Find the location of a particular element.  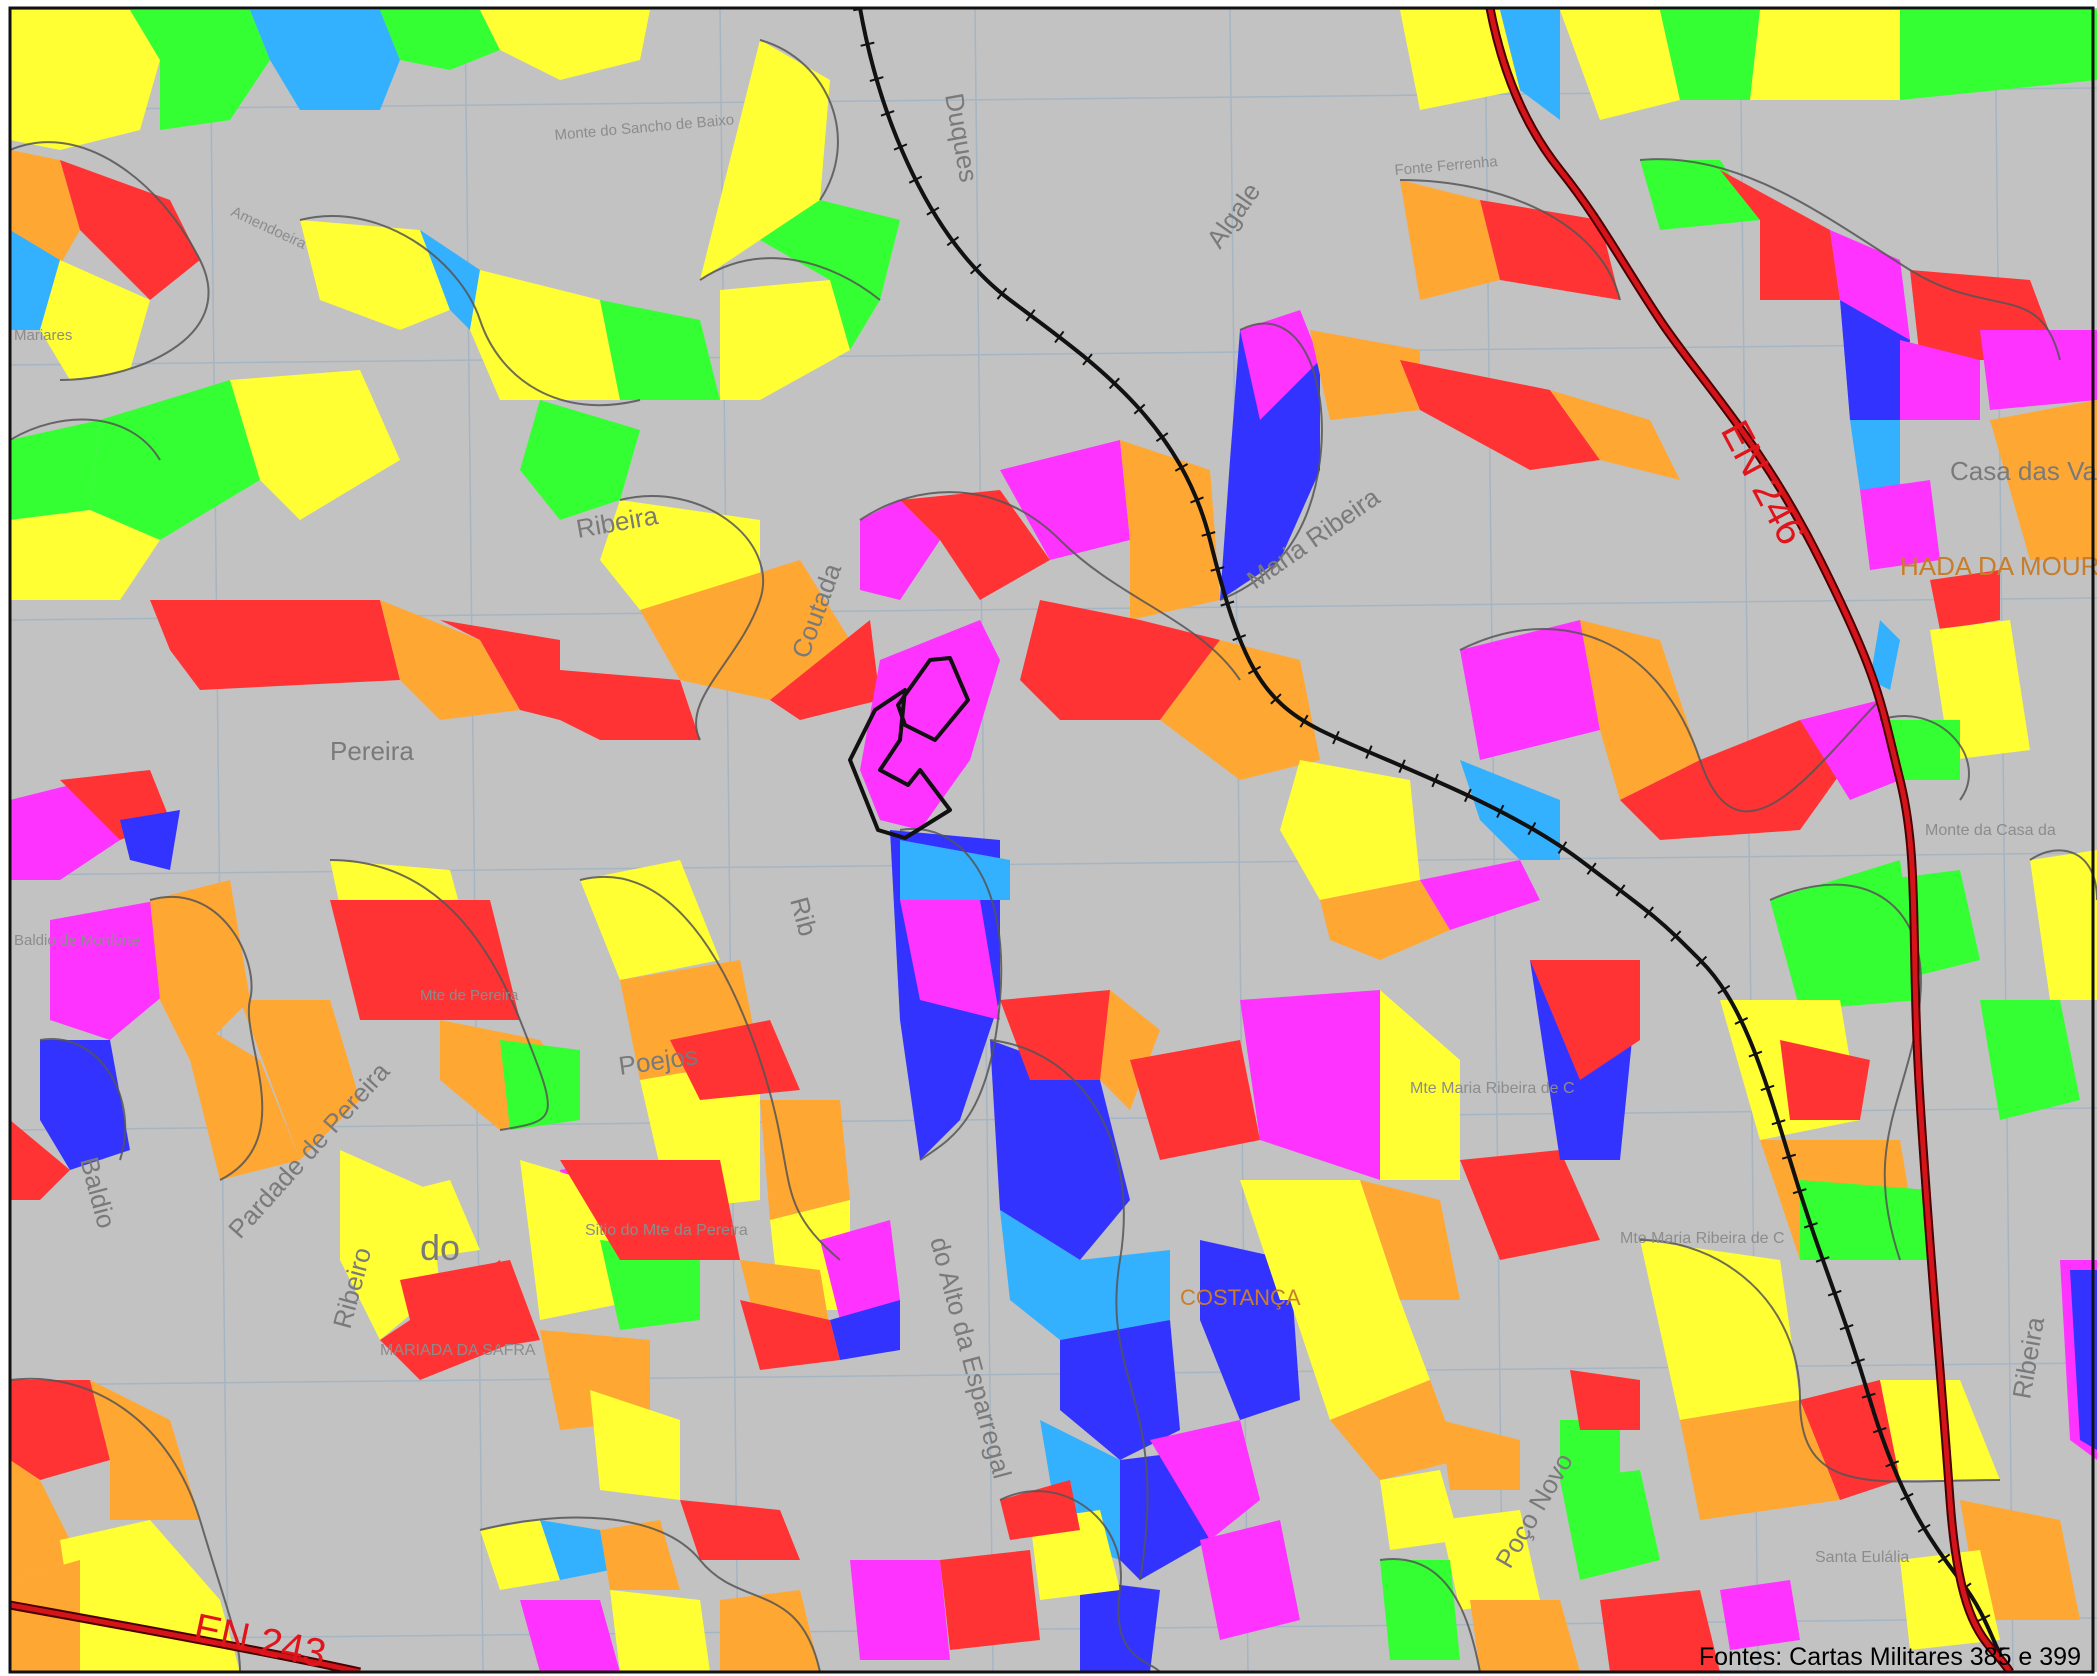

road-en243 is located at coordinates (185, 1636).